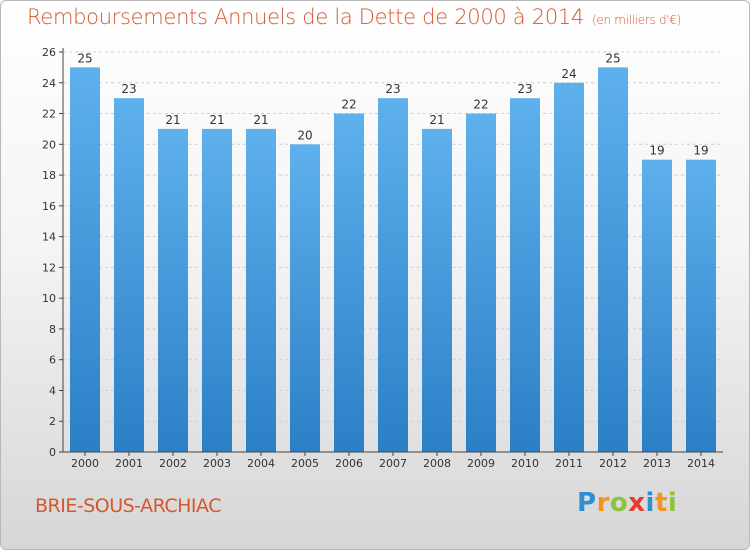 Image resolution: width=750 pixels, height=550 pixels. Describe the element at coordinates (700, 151) in the screenshot. I see `data-label-2014: 19` at that location.